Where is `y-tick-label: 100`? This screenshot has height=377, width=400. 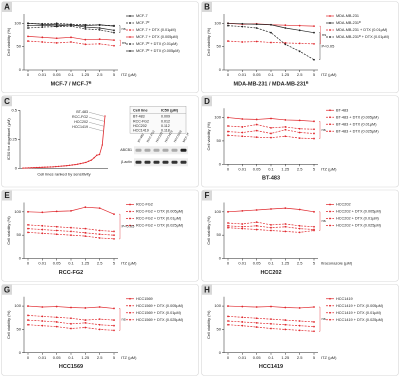 y-tick-label: 100 is located at coordinates (217, 305).